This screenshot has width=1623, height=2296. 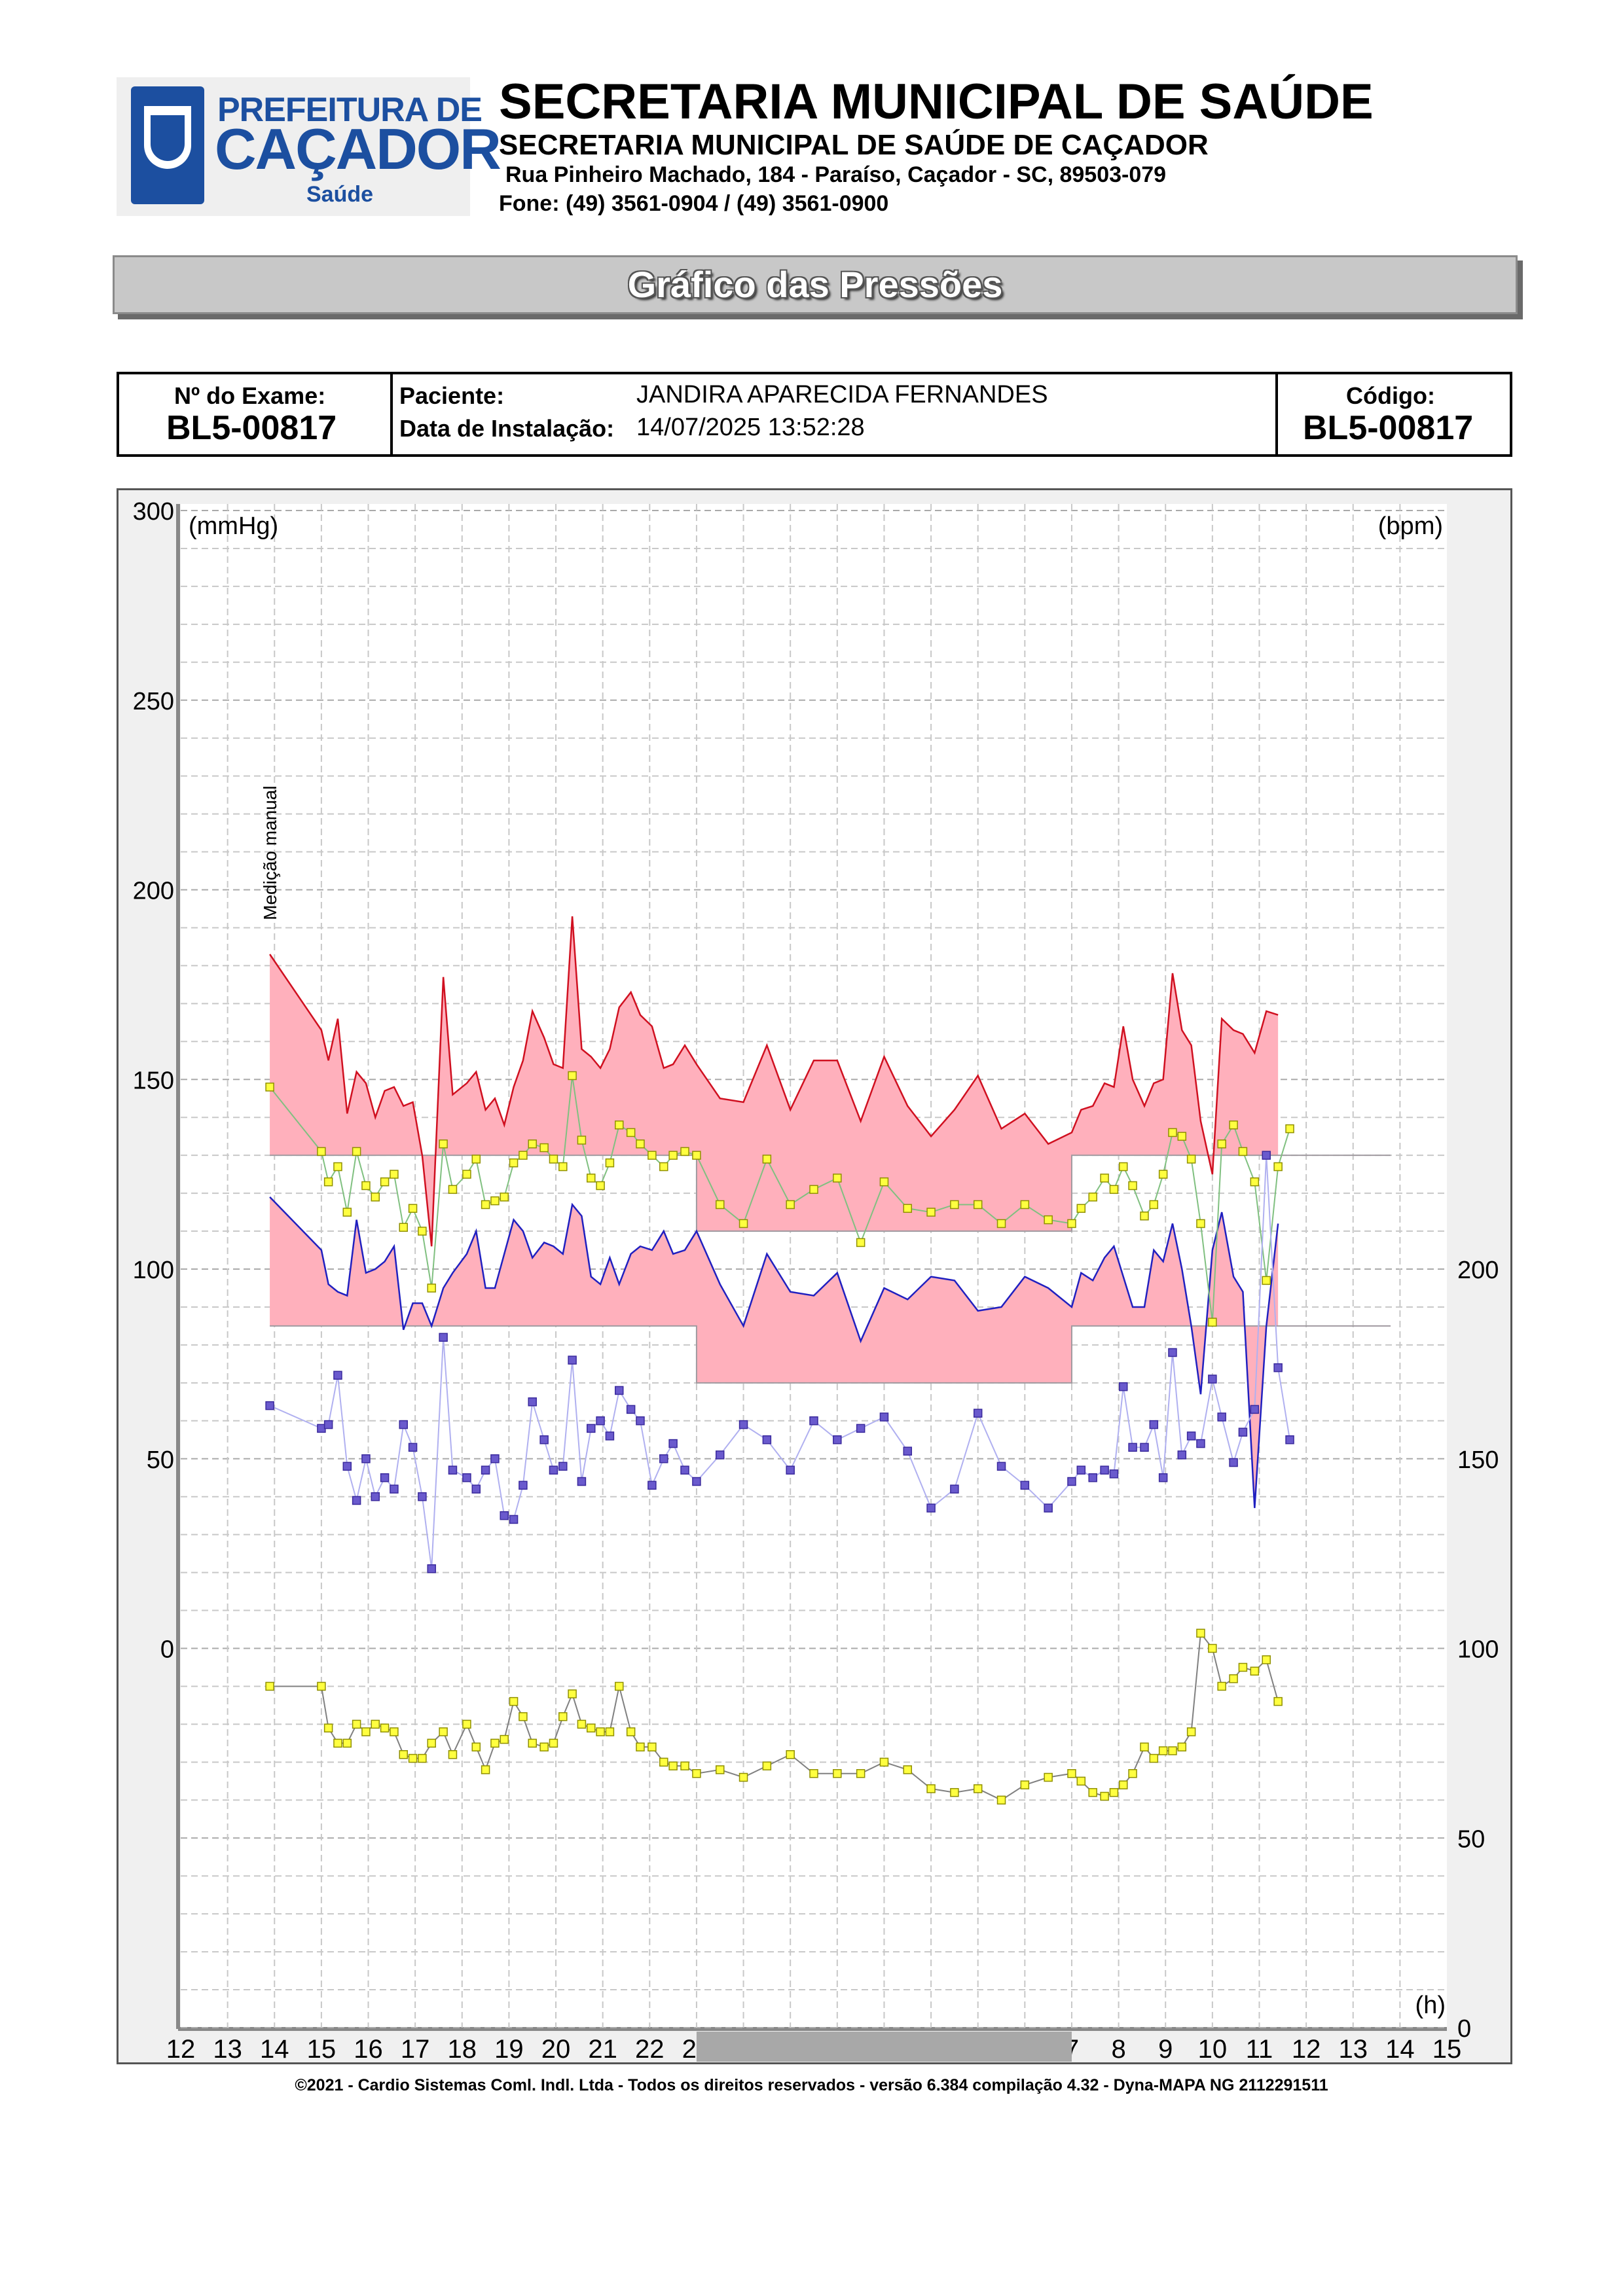 I want to click on x-tick-label: 8, so click(x=1118, y=2049).